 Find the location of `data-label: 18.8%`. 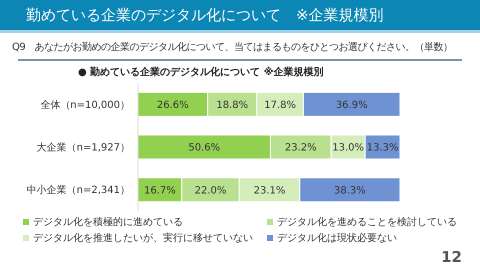

data-label: 18.8% is located at coordinates (232, 105).